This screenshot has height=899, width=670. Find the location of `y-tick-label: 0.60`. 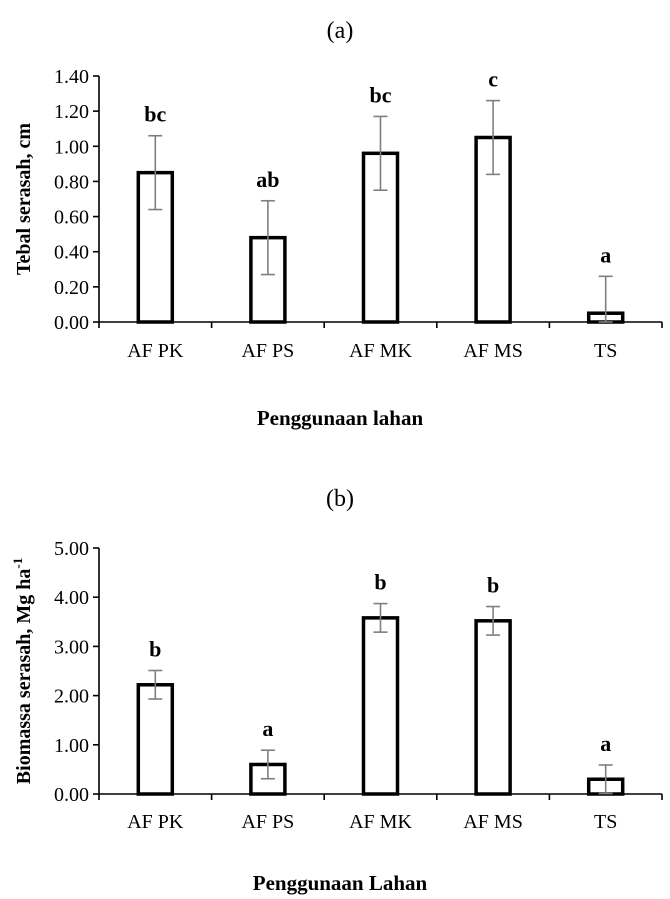

y-tick-label: 0.60 is located at coordinates (71, 218).